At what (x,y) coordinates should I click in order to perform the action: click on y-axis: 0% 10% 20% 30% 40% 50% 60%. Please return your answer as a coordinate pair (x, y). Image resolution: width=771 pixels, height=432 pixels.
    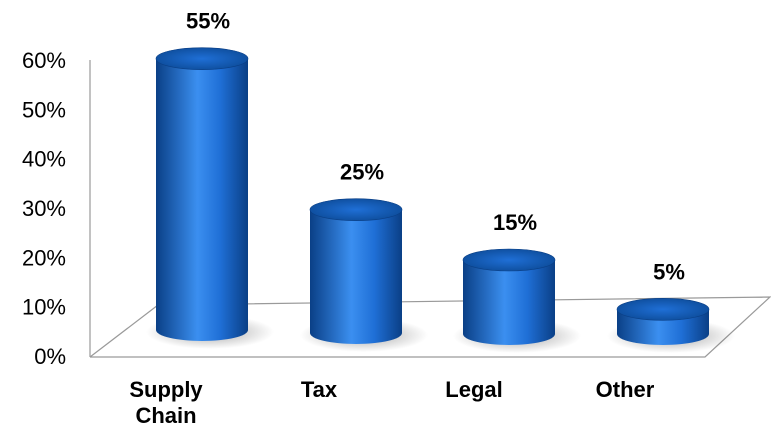
    Looking at the image, I should click on (44, 208).